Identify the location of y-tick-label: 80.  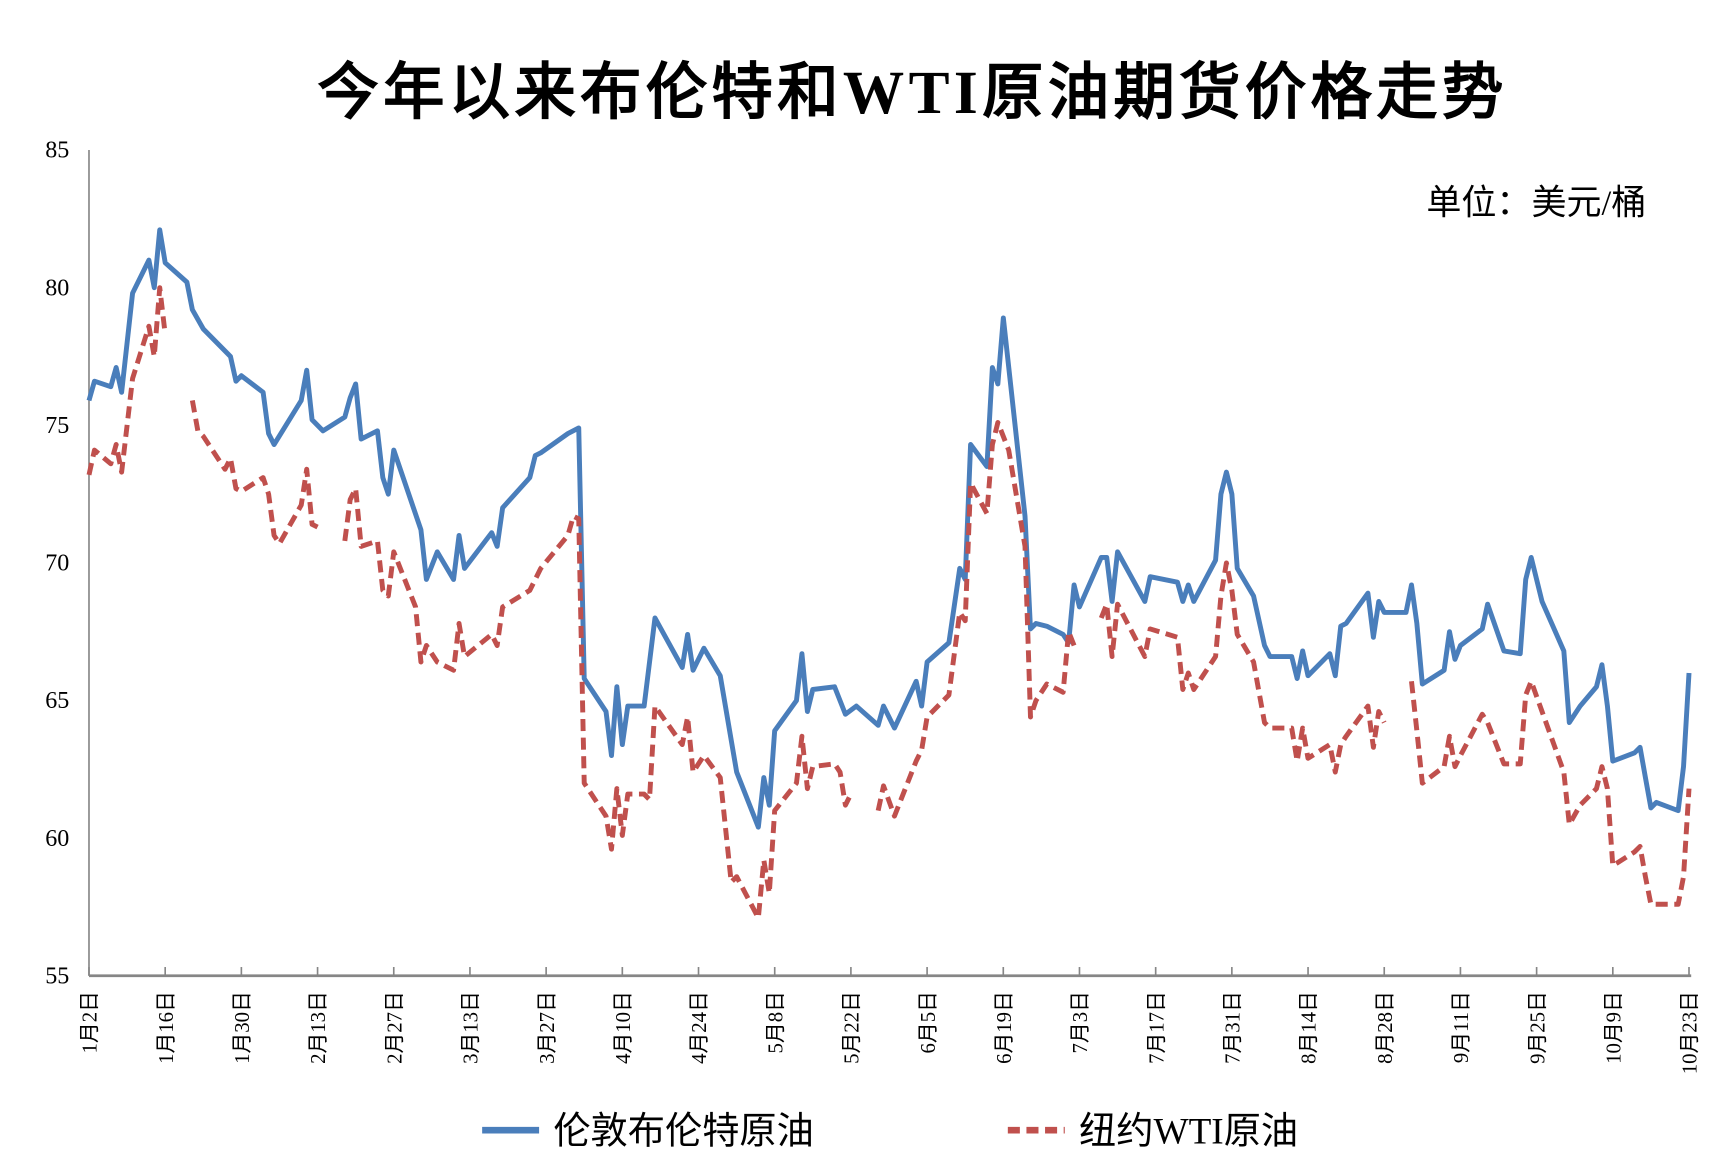
(57, 288).